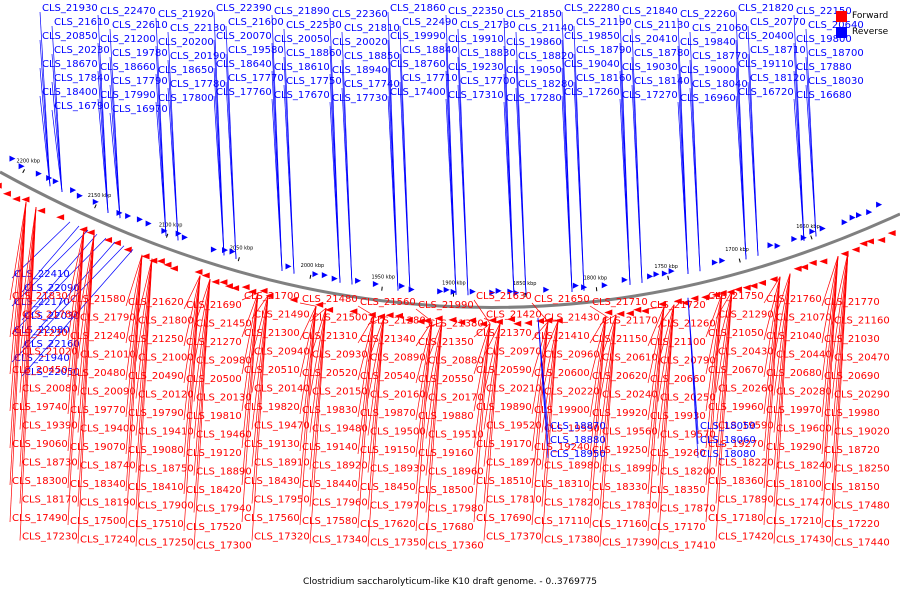 The width and height of the screenshot is (900, 600). I want to click on forward-gene-label: CLS_21290, so click(746, 315).